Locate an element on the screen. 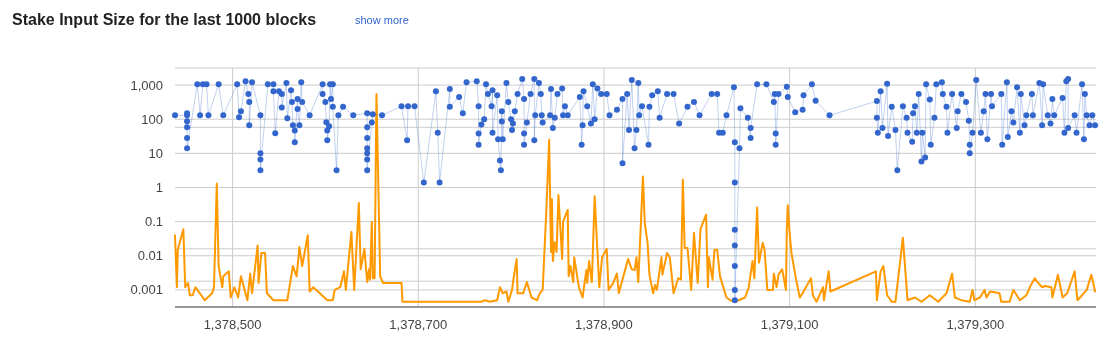 Image resolution: width=1105 pixels, height=339 pixels. x-tick-label: 1,378,500 is located at coordinates (232, 324).